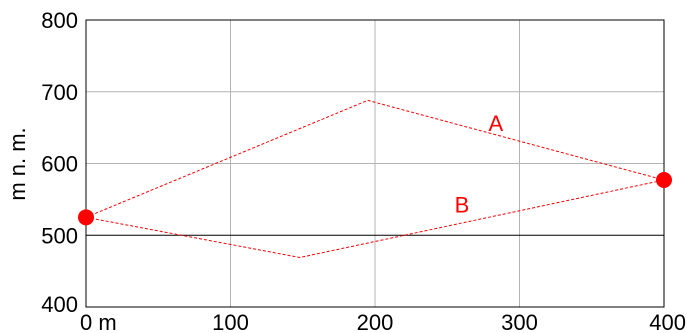 This screenshot has height=333, width=687. What do you see at coordinates (496, 123) in the screenshot?
I see `series-label-a: A` at bounding box center [496, 123].